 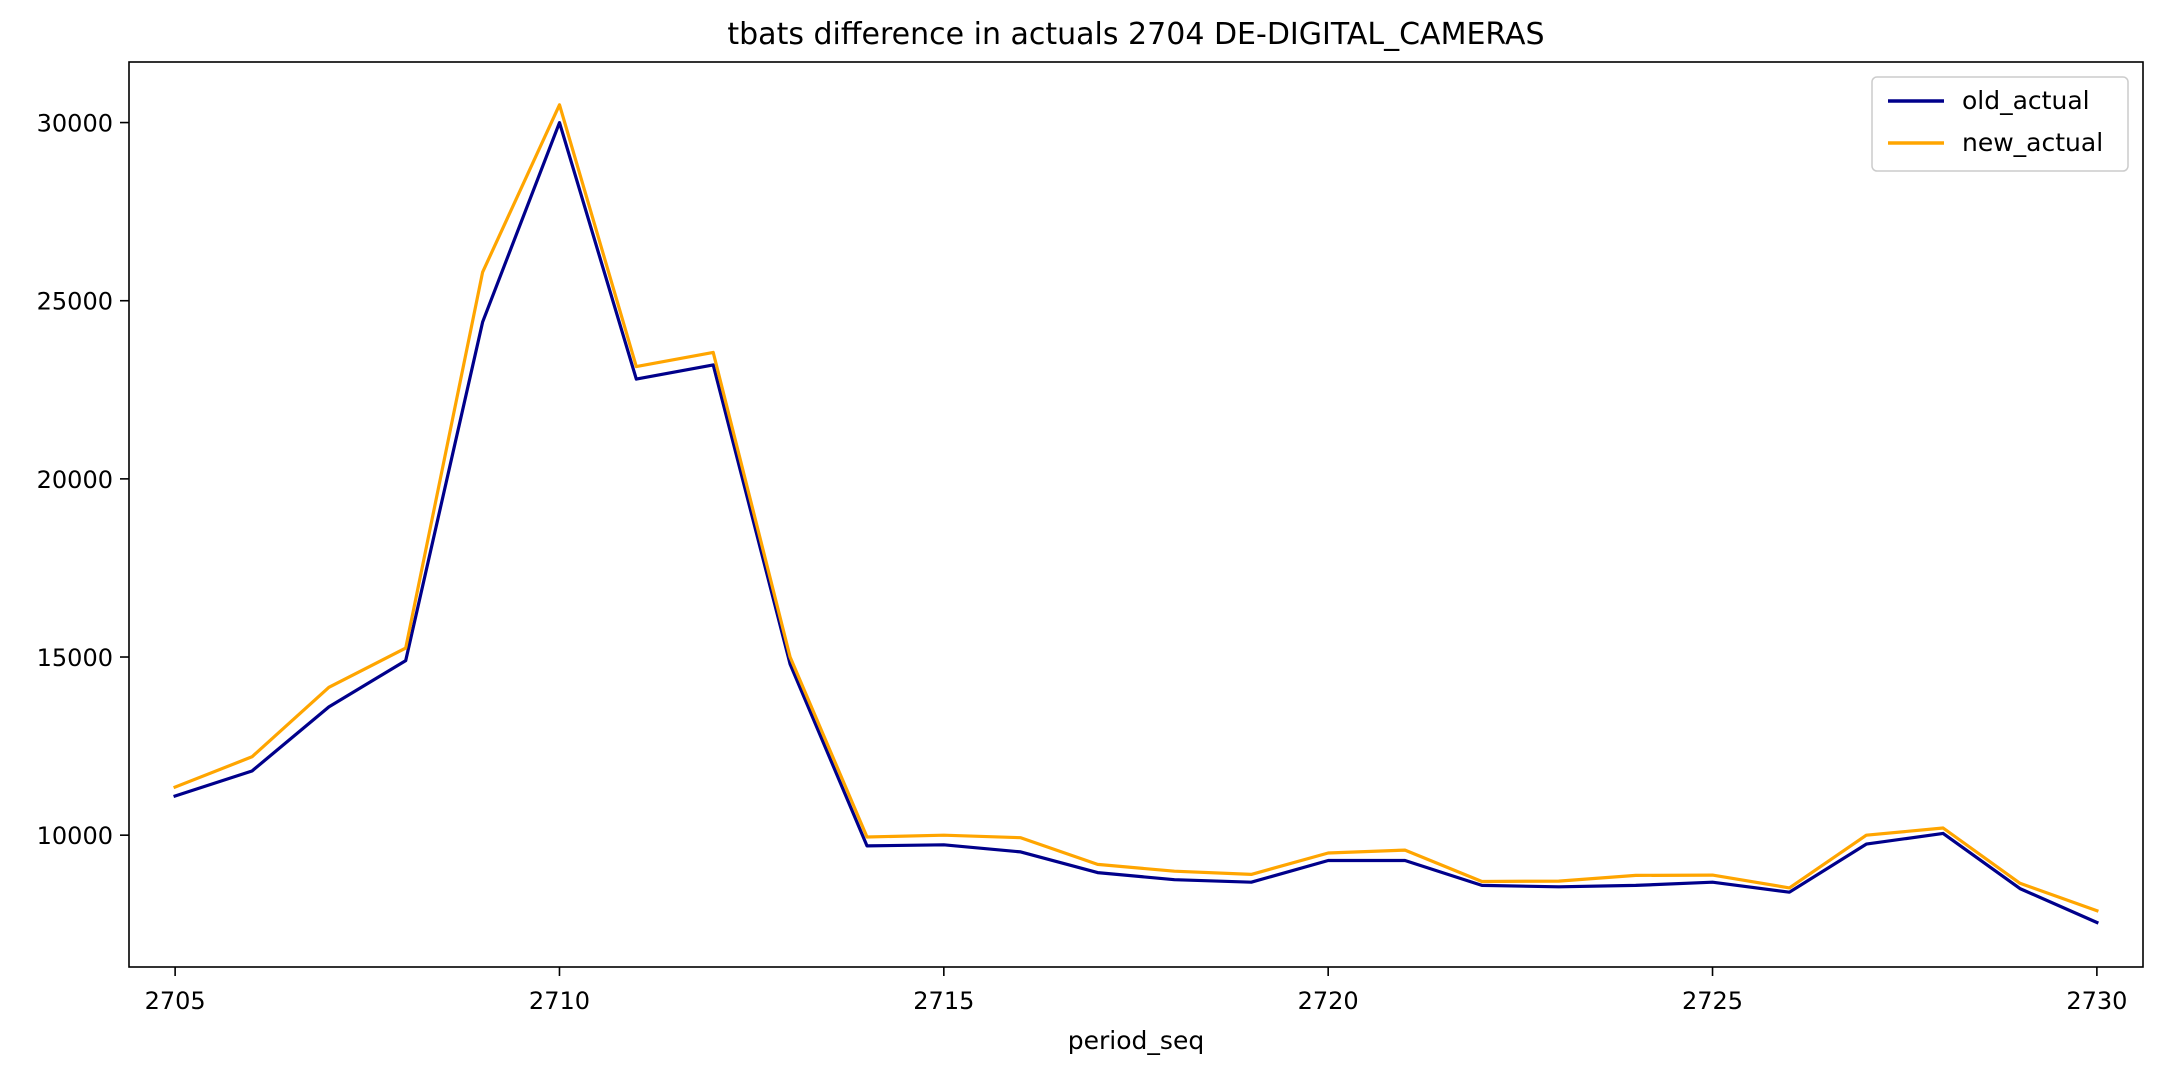 What do you see at coordinates (2000, 124) in the screenshot?
I see `legend: old_actual new_actual` at bounding box center [2000, 124].